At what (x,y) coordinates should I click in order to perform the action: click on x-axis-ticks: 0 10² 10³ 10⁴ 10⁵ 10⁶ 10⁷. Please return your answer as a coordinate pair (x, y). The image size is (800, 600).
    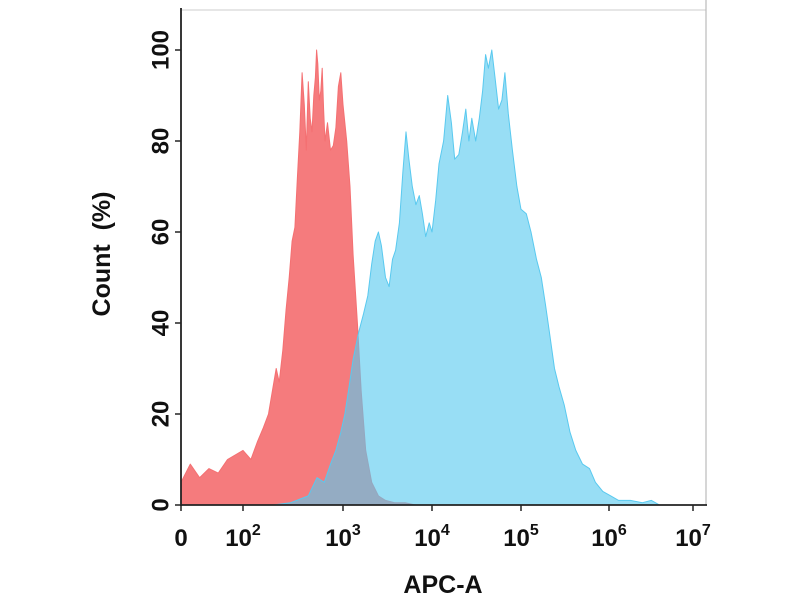
    Looking at the image, I should click on (442, 528).